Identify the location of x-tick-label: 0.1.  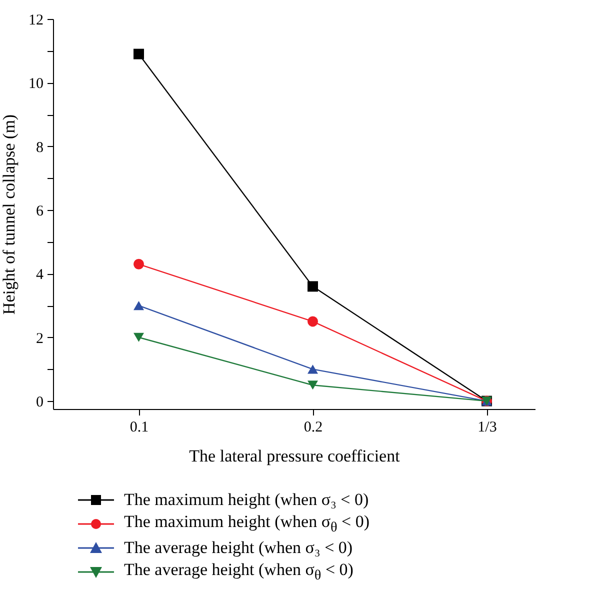
(139, 428).